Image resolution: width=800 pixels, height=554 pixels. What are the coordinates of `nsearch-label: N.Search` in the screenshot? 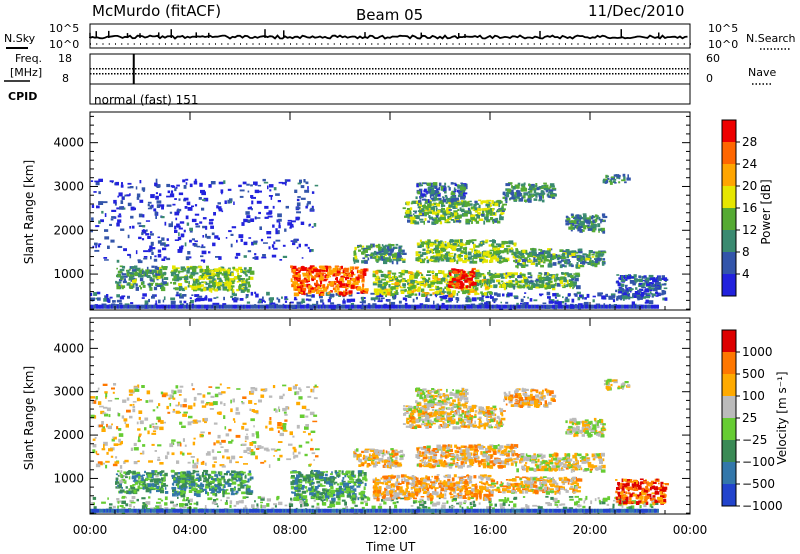 It's located at (771, 38).